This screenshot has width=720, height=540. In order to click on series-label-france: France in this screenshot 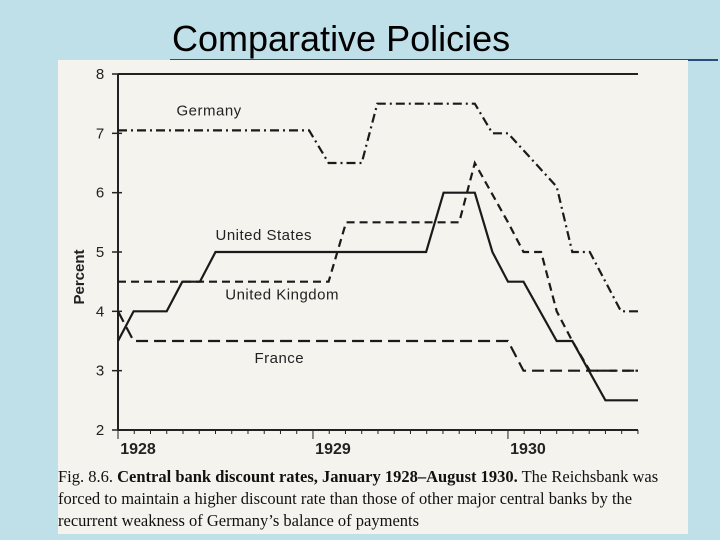, I will do `click(279, 358)`.